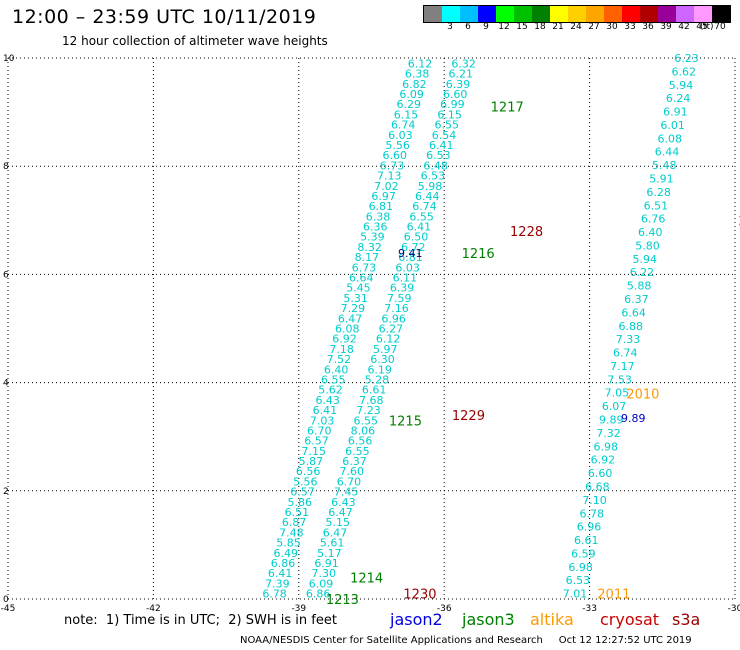  What do you see at coordinates (338, 522) in the screenshot?
I see `swh-value: 5.15` at bounding box center [338, 522].